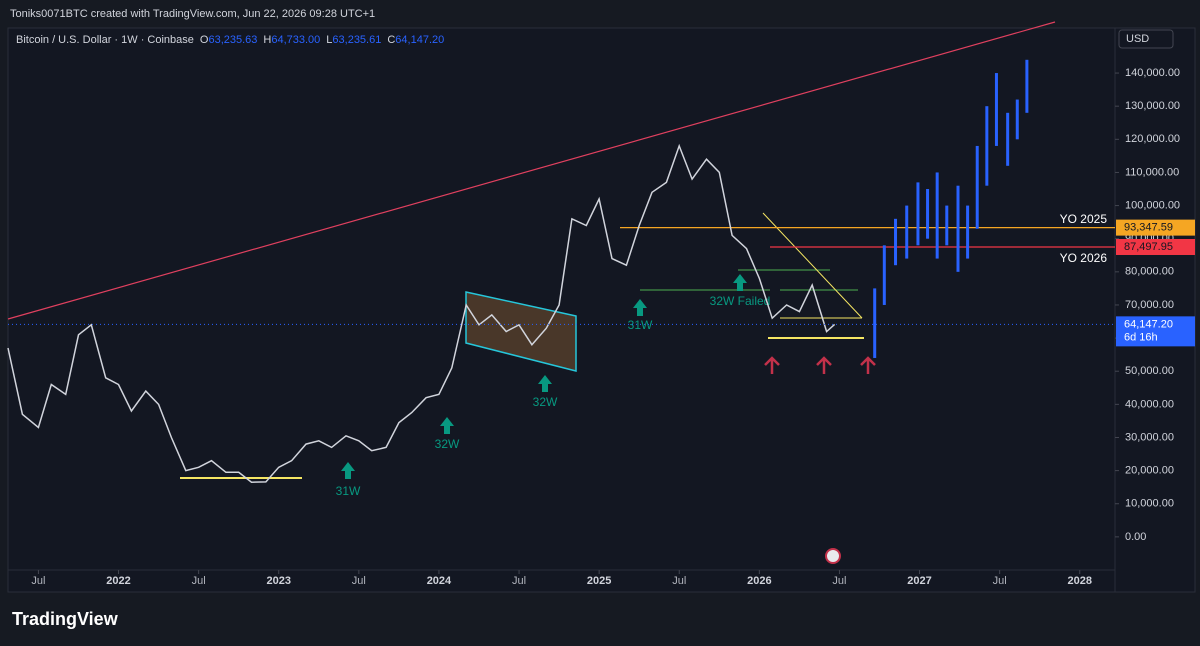  I want to click on green-arrows, so click(544, 376).